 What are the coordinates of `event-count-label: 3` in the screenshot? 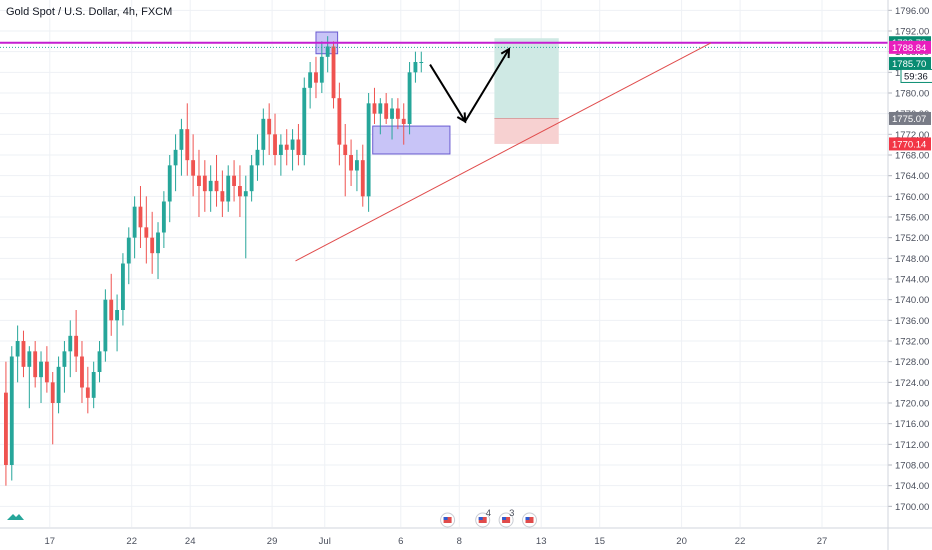 It's located at (511, 513).